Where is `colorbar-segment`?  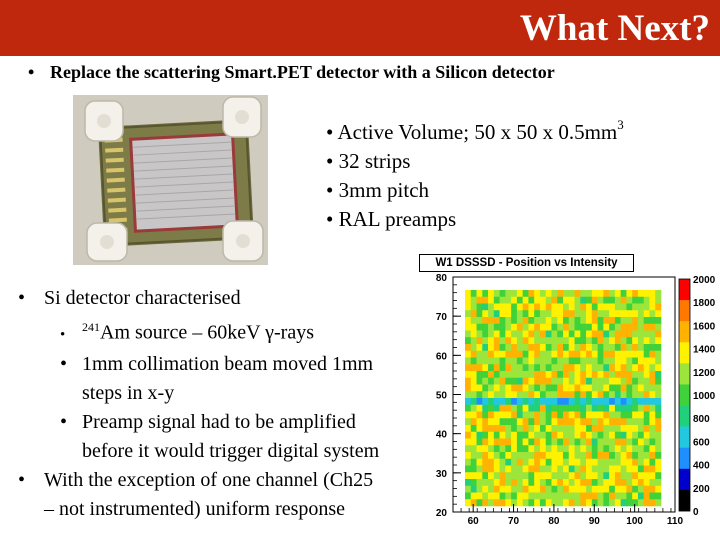
colorbar-segment is located at coordinates (684, 332).